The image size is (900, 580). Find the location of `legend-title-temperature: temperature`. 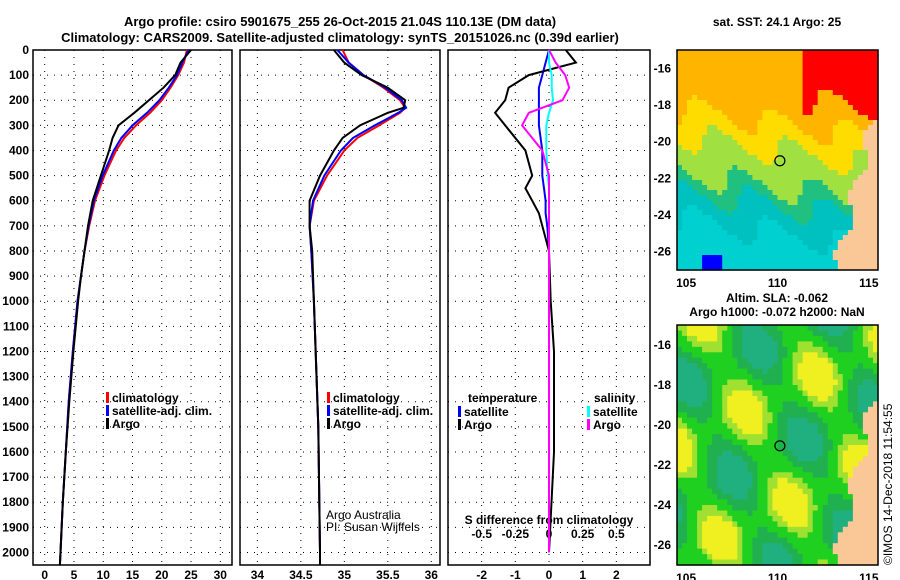

legend-title-temperature: temperature is located at coordinates (503, 398).